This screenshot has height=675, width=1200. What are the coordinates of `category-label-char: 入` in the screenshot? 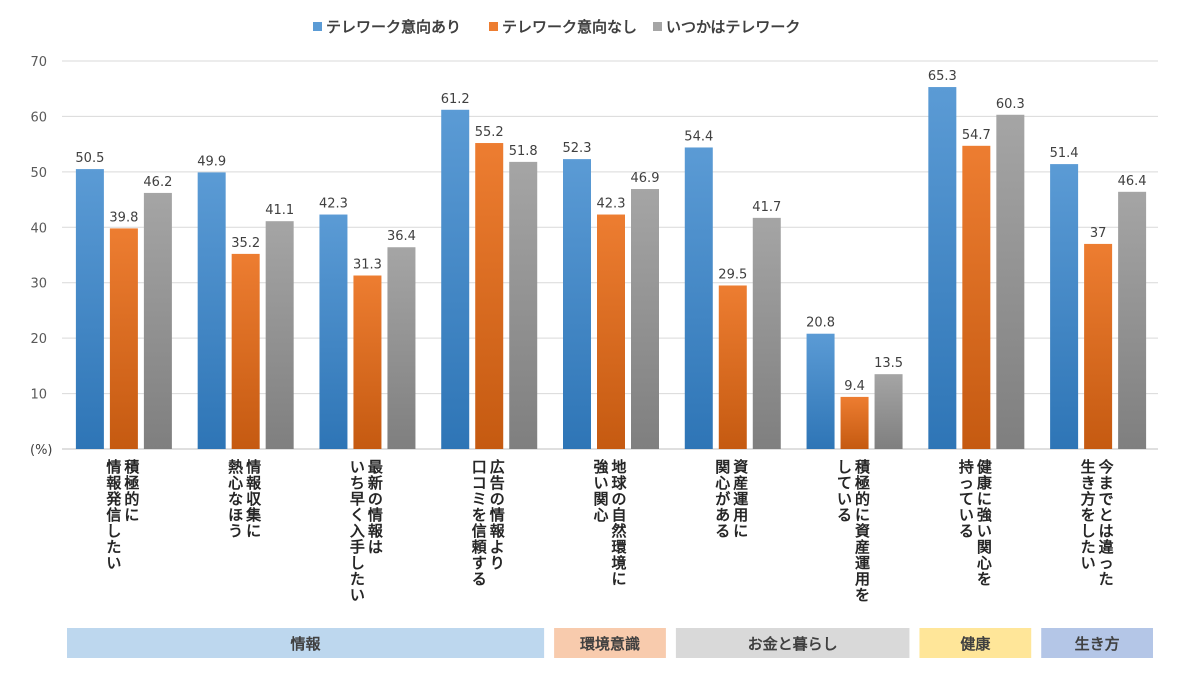 It's located at (357, 531).